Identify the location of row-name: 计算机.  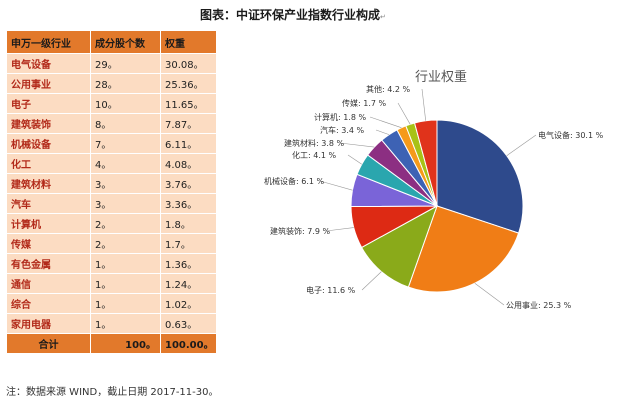
(48, 223).